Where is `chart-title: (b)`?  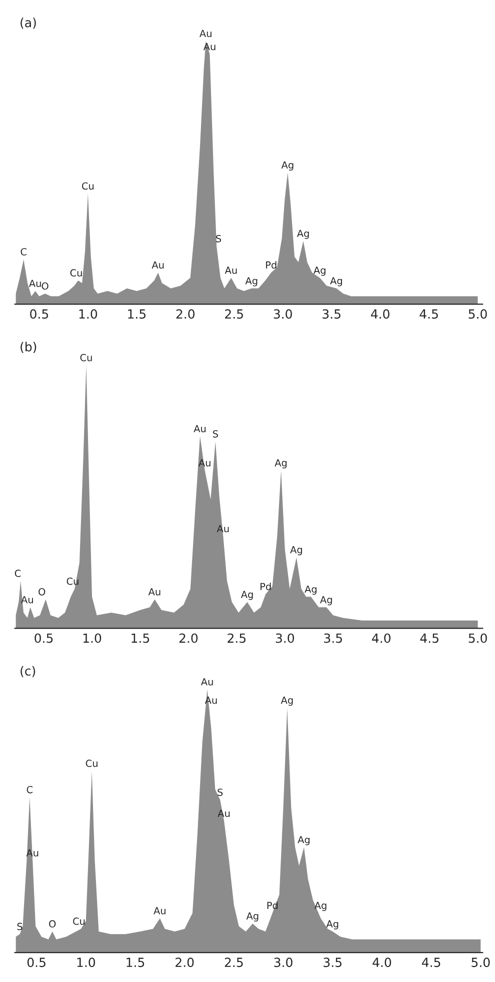
chart-title: (b) is located at coordinates (28, 347).